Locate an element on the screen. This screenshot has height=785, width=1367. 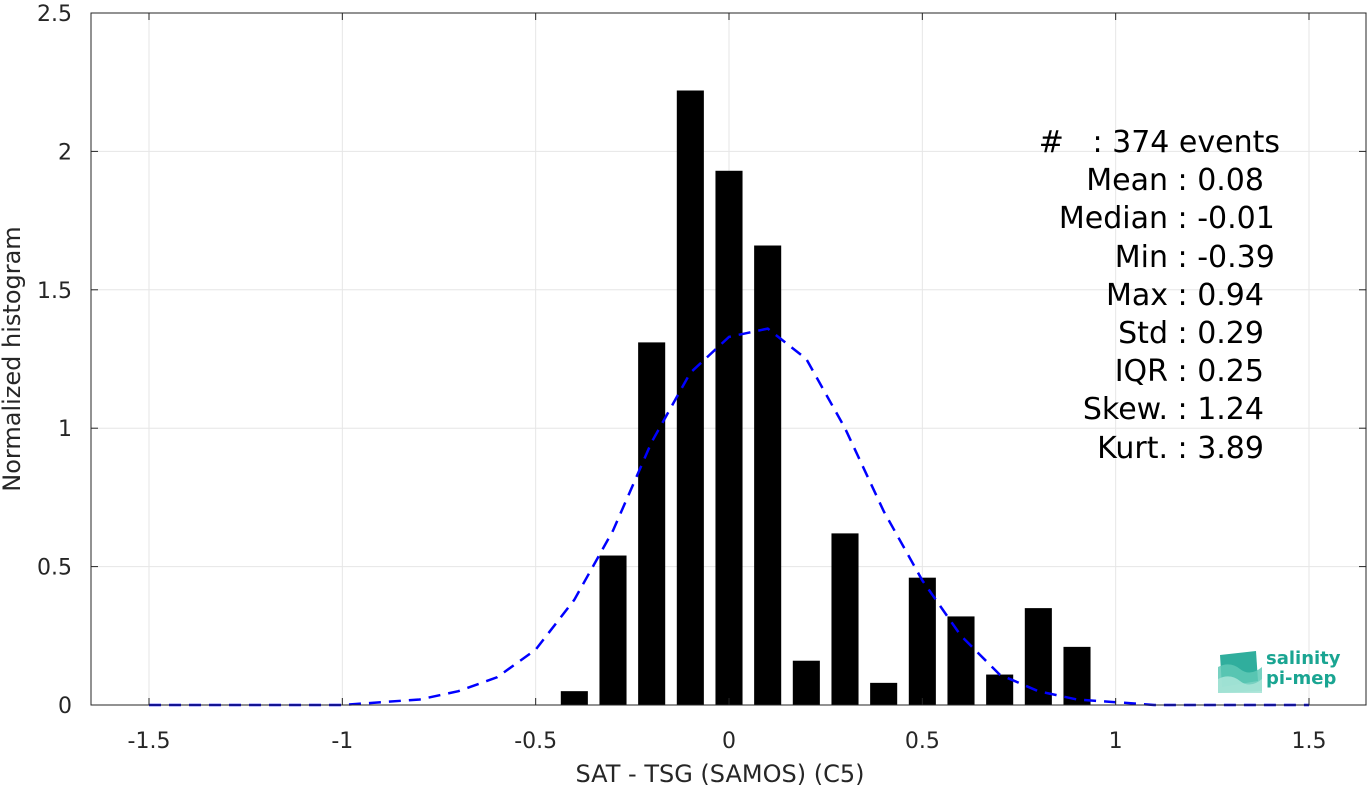
stat-value: -0.39 is located at coordinates (1236, 257).